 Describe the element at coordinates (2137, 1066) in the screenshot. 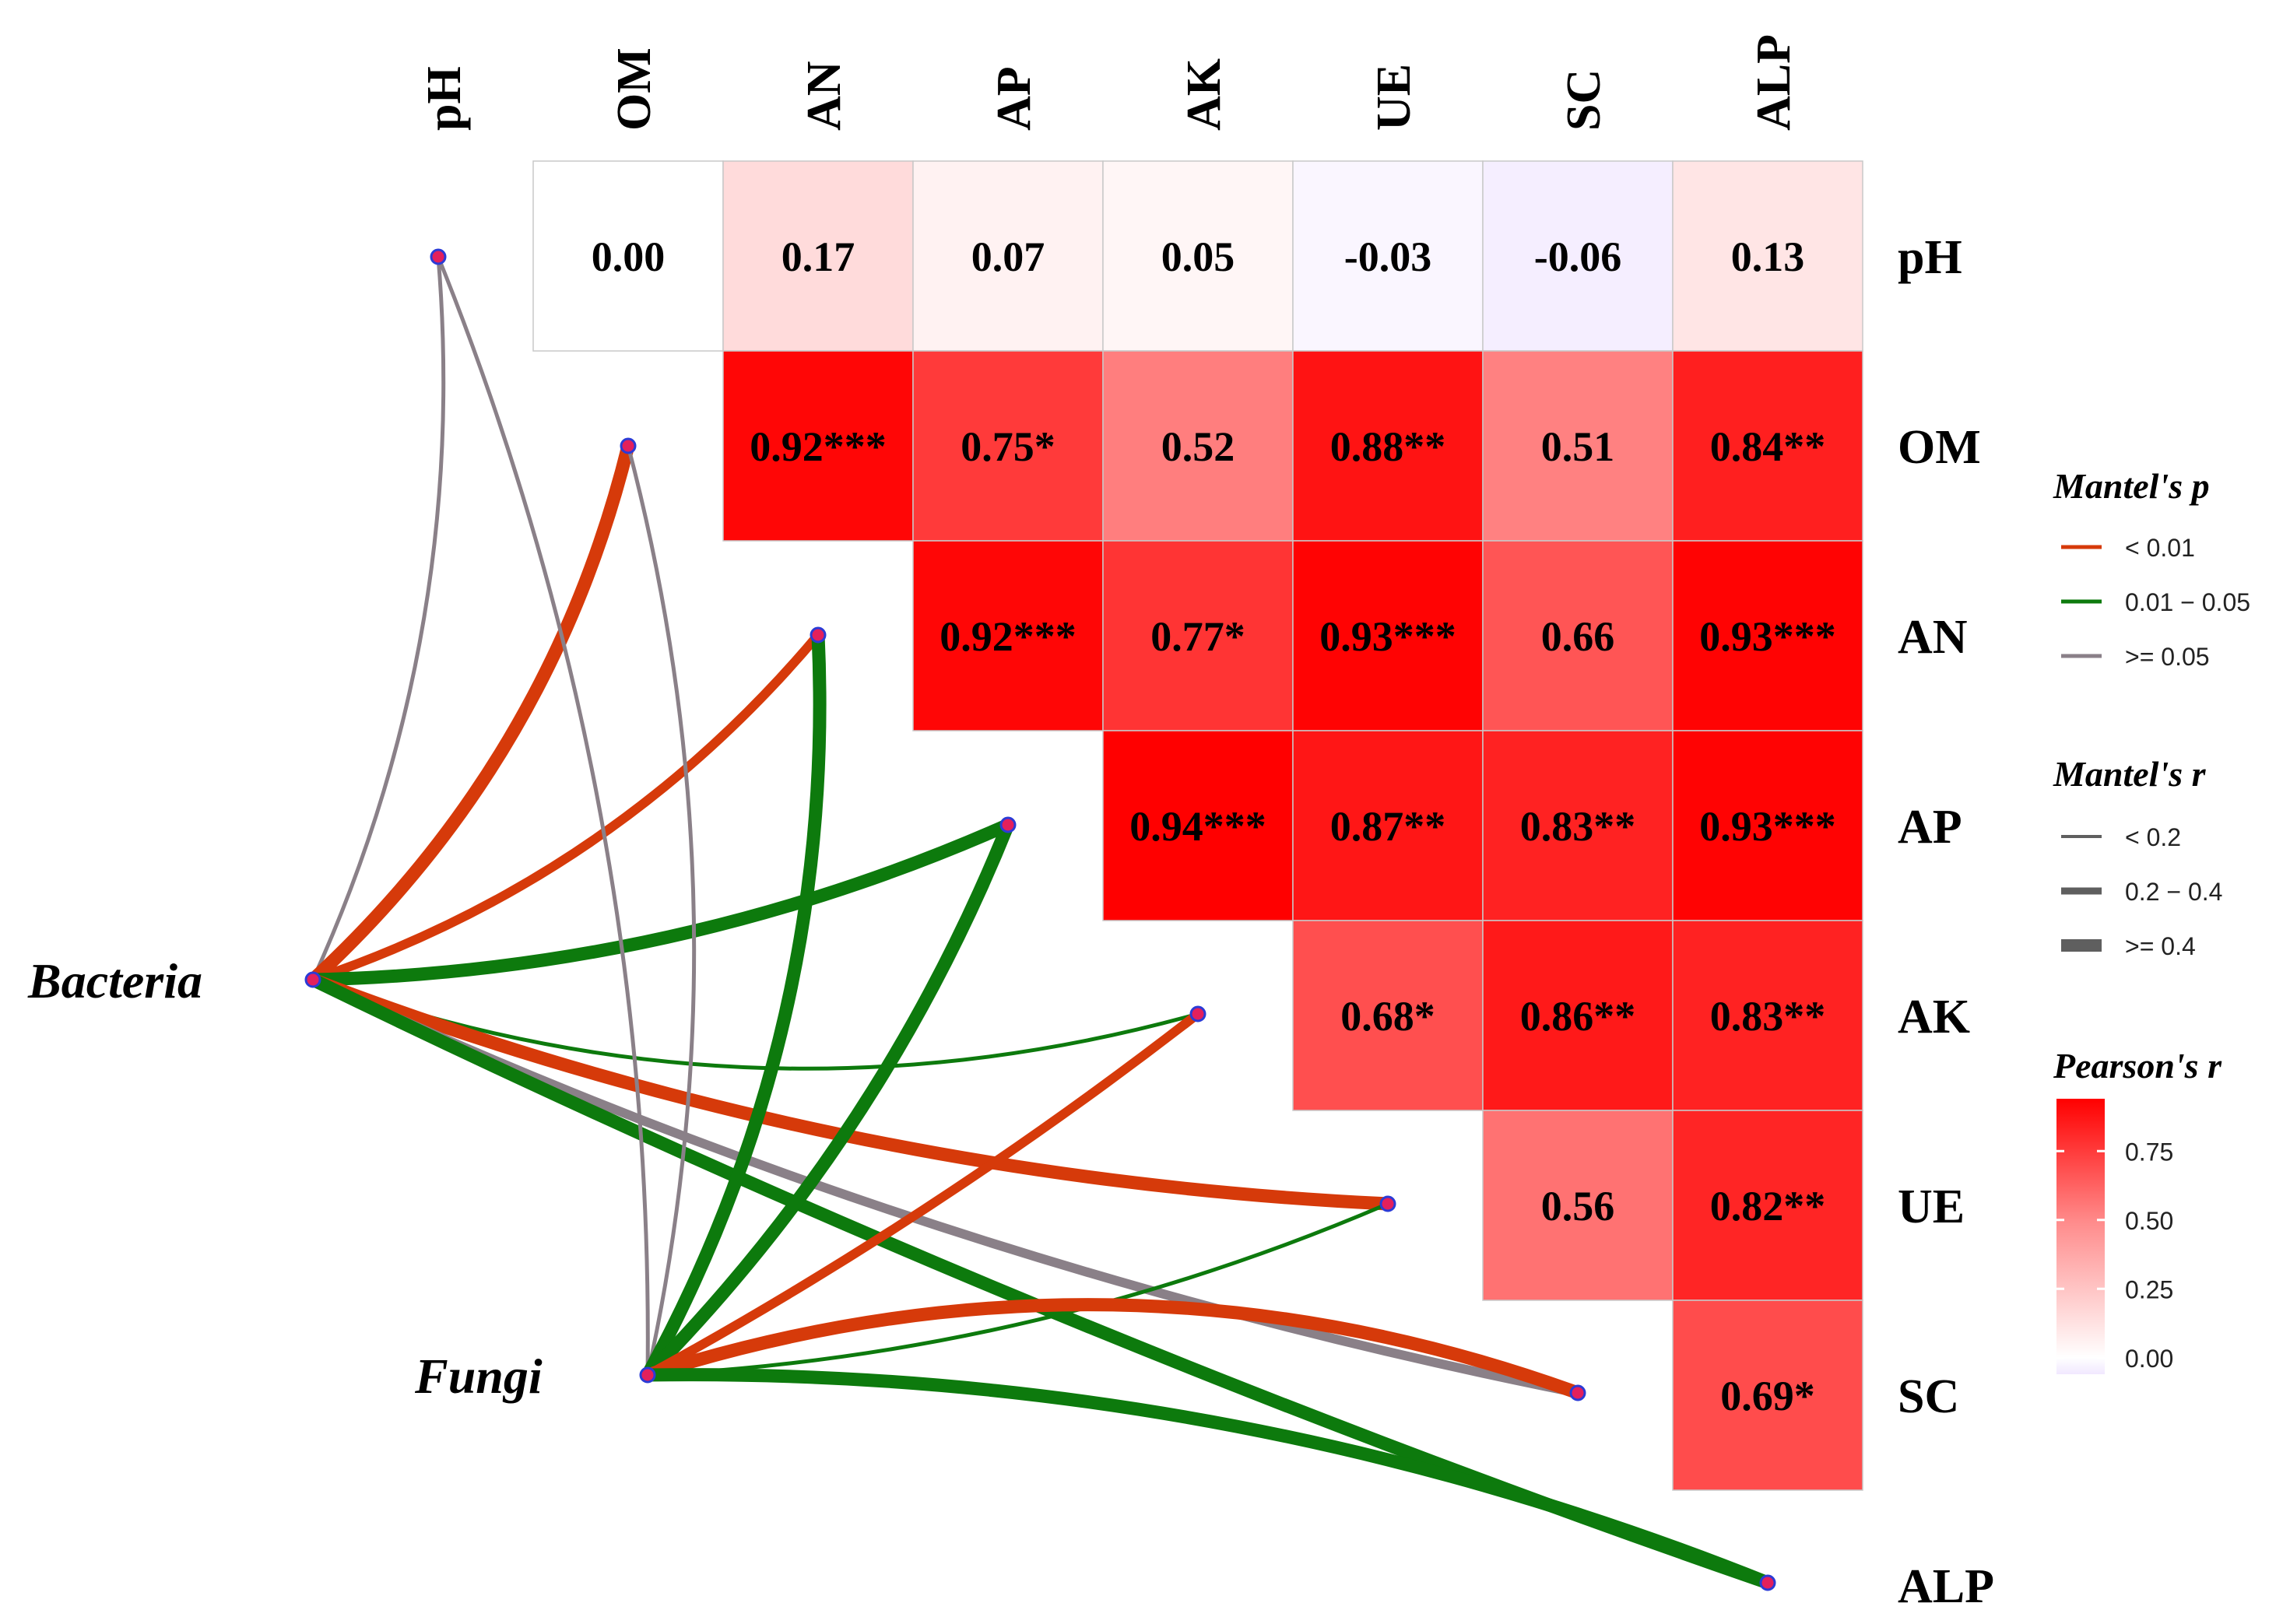

I see `legend-title-pearson-r: Pearson's r` at that location.